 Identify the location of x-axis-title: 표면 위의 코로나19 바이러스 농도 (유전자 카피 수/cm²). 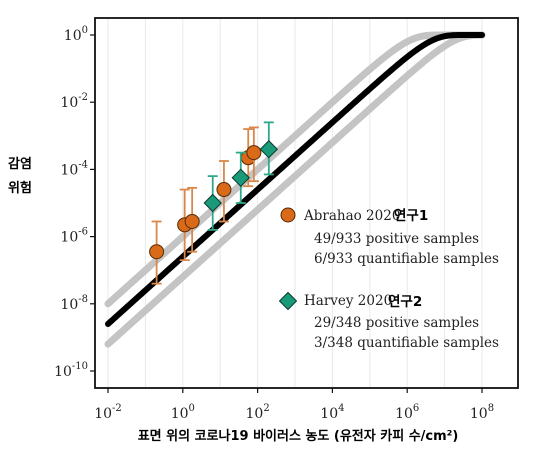
(298, 436).